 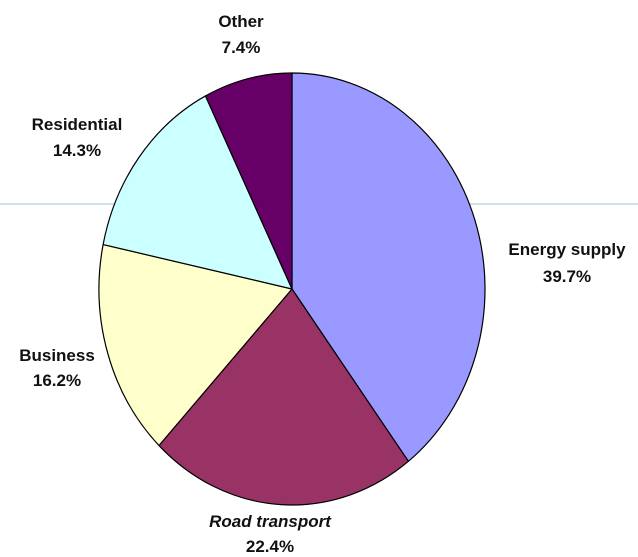 I want to click on slice-label-value: 7.4%, so click(x=241, y=47).